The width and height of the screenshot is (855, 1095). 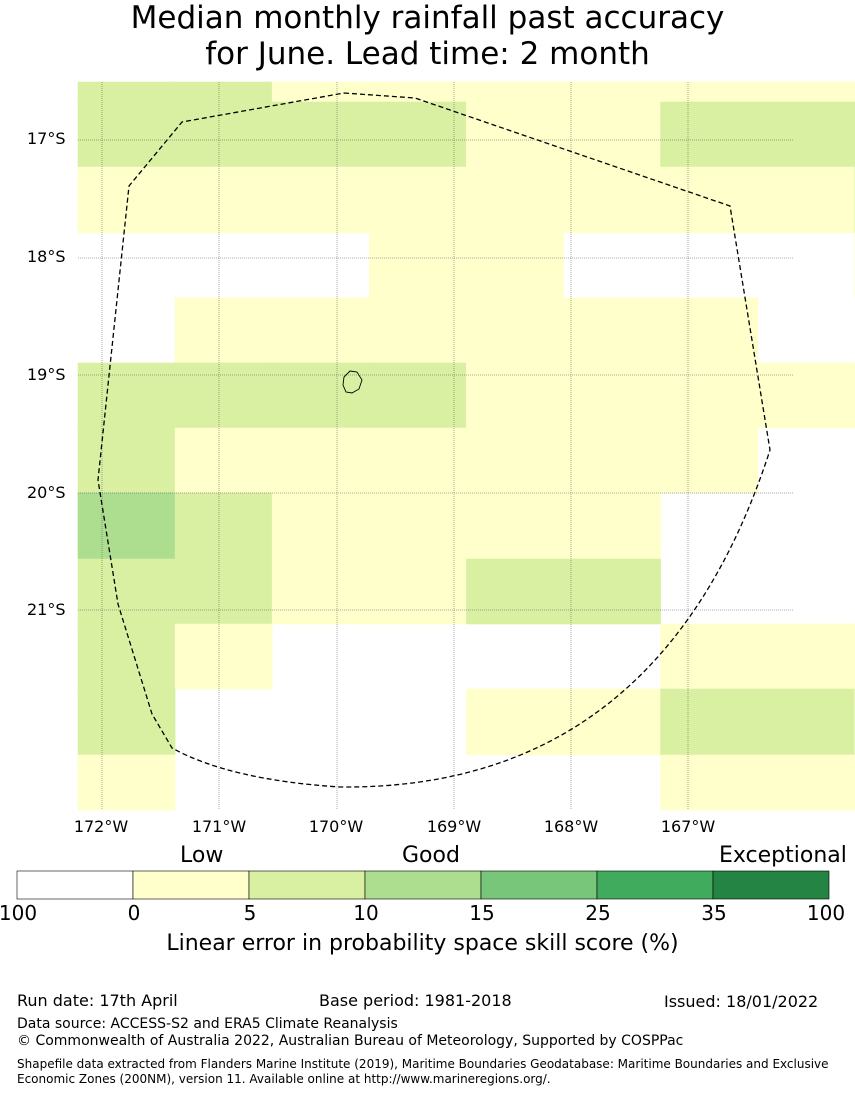 I want to click on colorbar-tick: 100, so click(x=826, y=913).